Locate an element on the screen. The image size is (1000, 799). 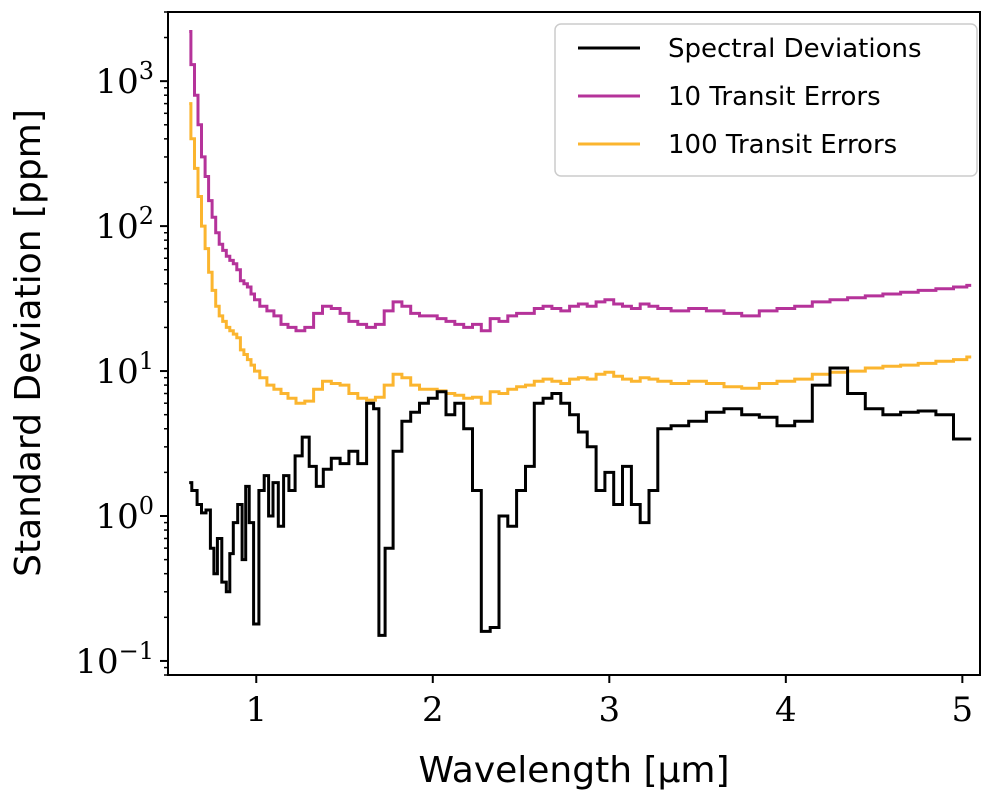
x-tick-label: 2 is located at coordinates (433, 710).